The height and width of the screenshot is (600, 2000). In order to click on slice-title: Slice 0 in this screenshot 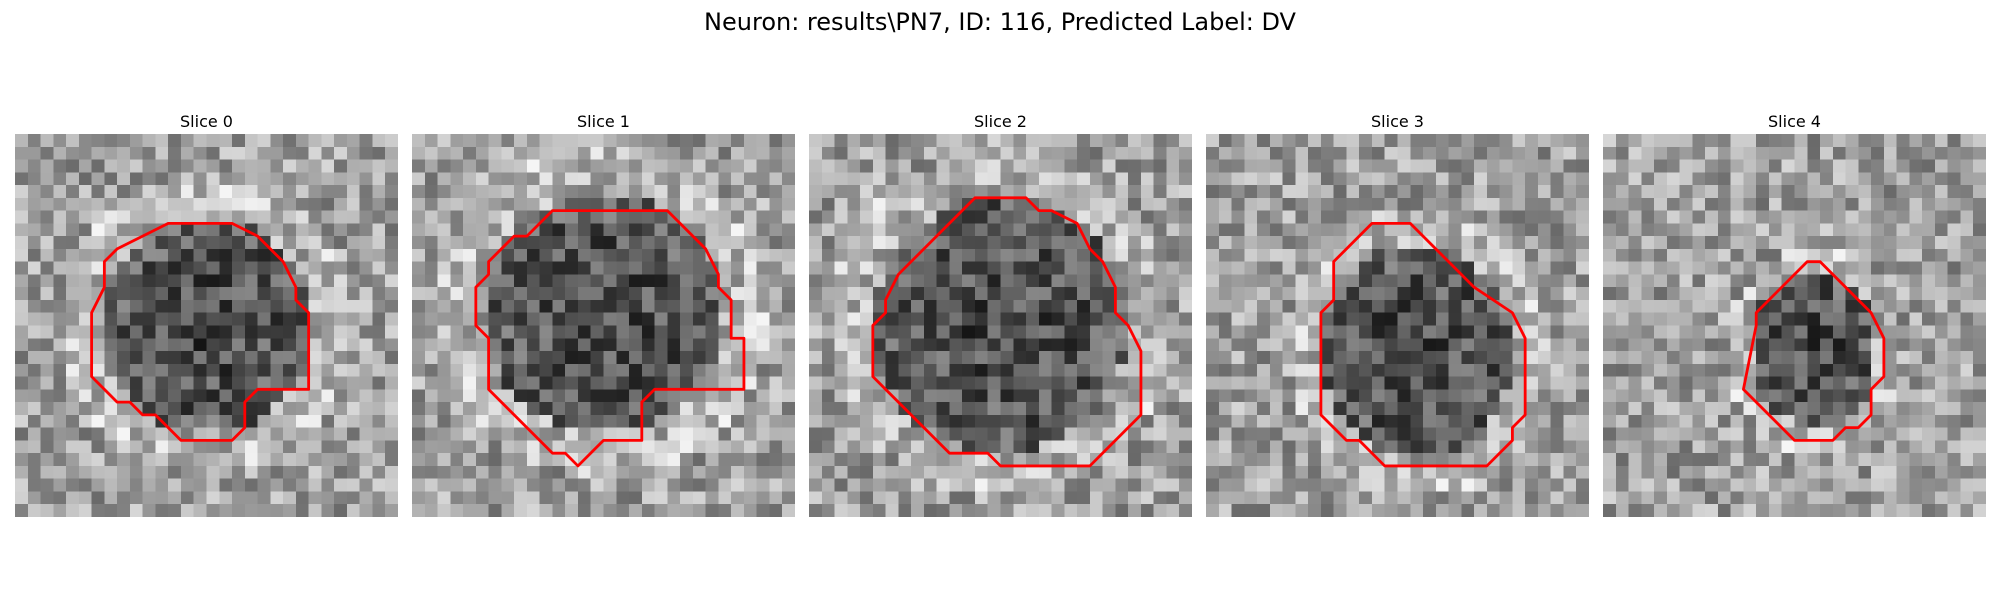, I will do `click(206, 121)`.